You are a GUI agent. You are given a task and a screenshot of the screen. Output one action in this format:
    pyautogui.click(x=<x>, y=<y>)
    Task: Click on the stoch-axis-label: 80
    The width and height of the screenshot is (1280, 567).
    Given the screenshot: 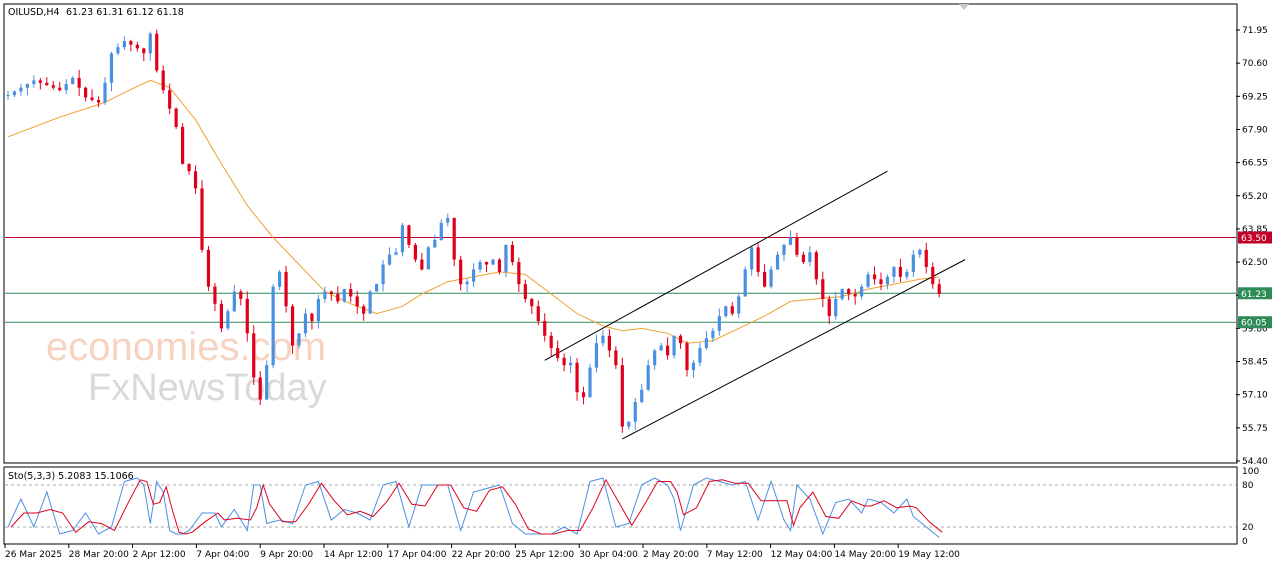 What is the action you would take?
    pyautogui.click(x=1248, y=486)
    